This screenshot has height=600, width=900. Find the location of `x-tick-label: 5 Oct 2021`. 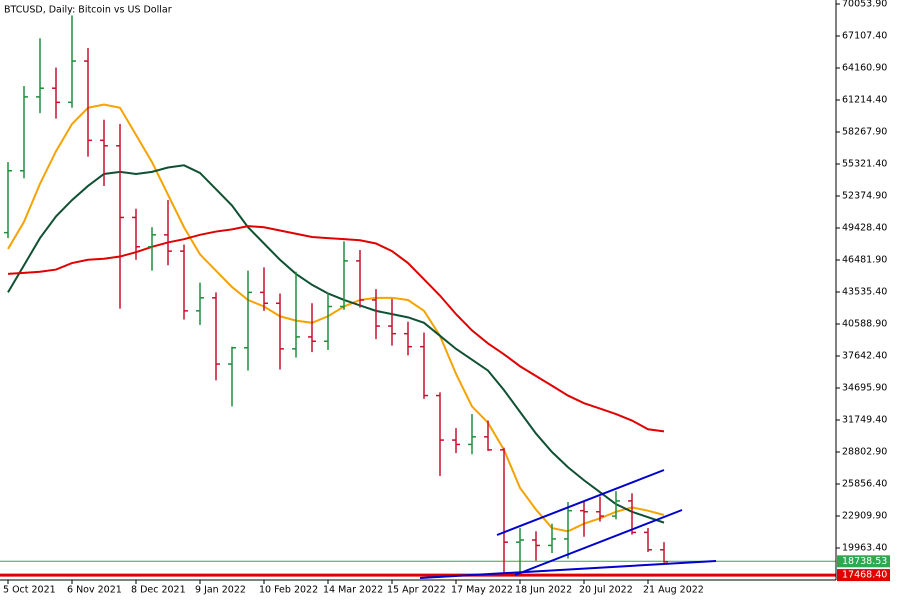

x-tick-label: 5 Oct 2021 is located at coordinates (29, 590).